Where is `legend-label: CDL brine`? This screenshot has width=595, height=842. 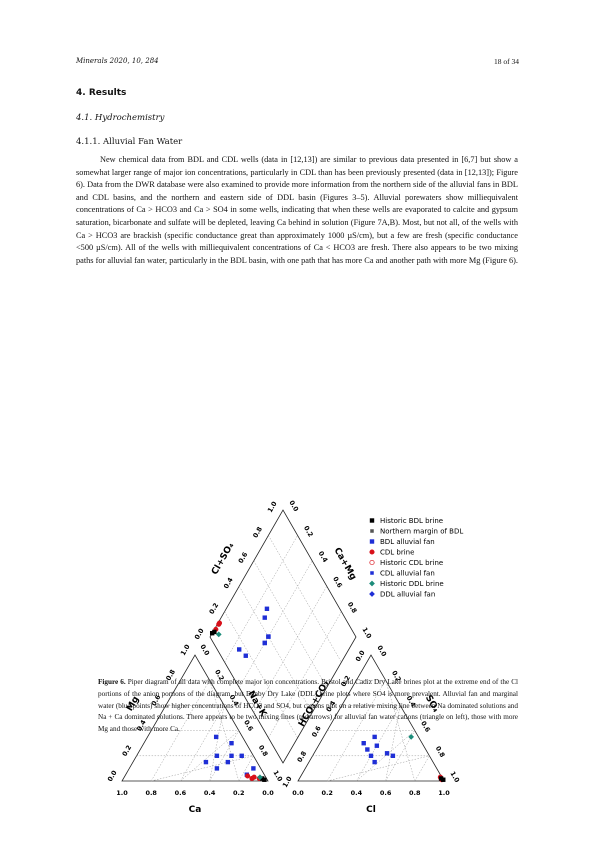 legend-label: CDL brine is located at coordinates (397, 553).